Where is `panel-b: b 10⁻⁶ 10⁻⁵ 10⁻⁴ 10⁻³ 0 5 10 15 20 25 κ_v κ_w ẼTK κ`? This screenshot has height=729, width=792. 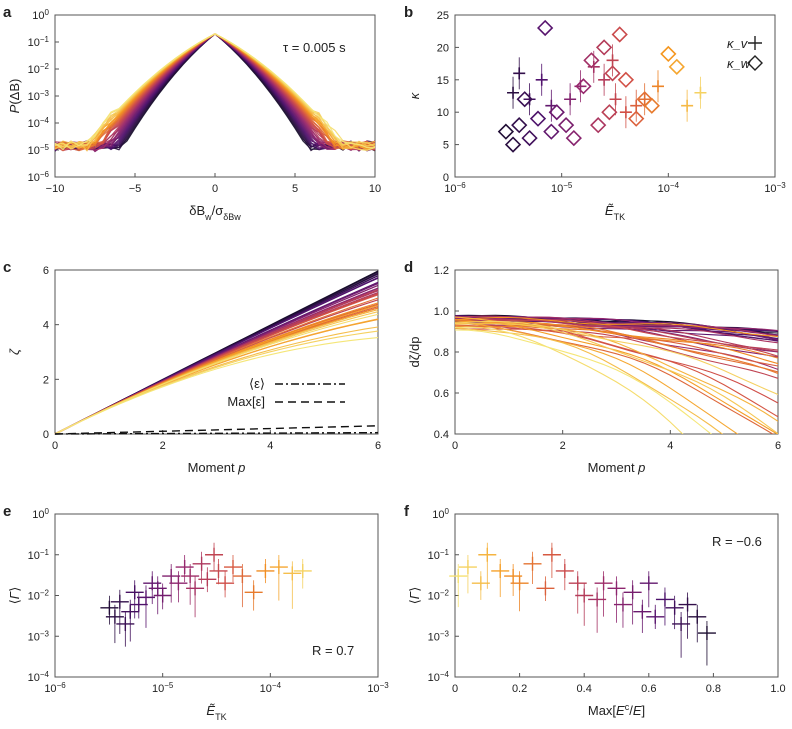 panel-b: b 10⁻⁶ 10⁻⁵ 10⁻⁴ 10⁻³ 0 5 10 15 20 25 κ_v κ_w ẼTK κ is located at coordinates (595, 113).